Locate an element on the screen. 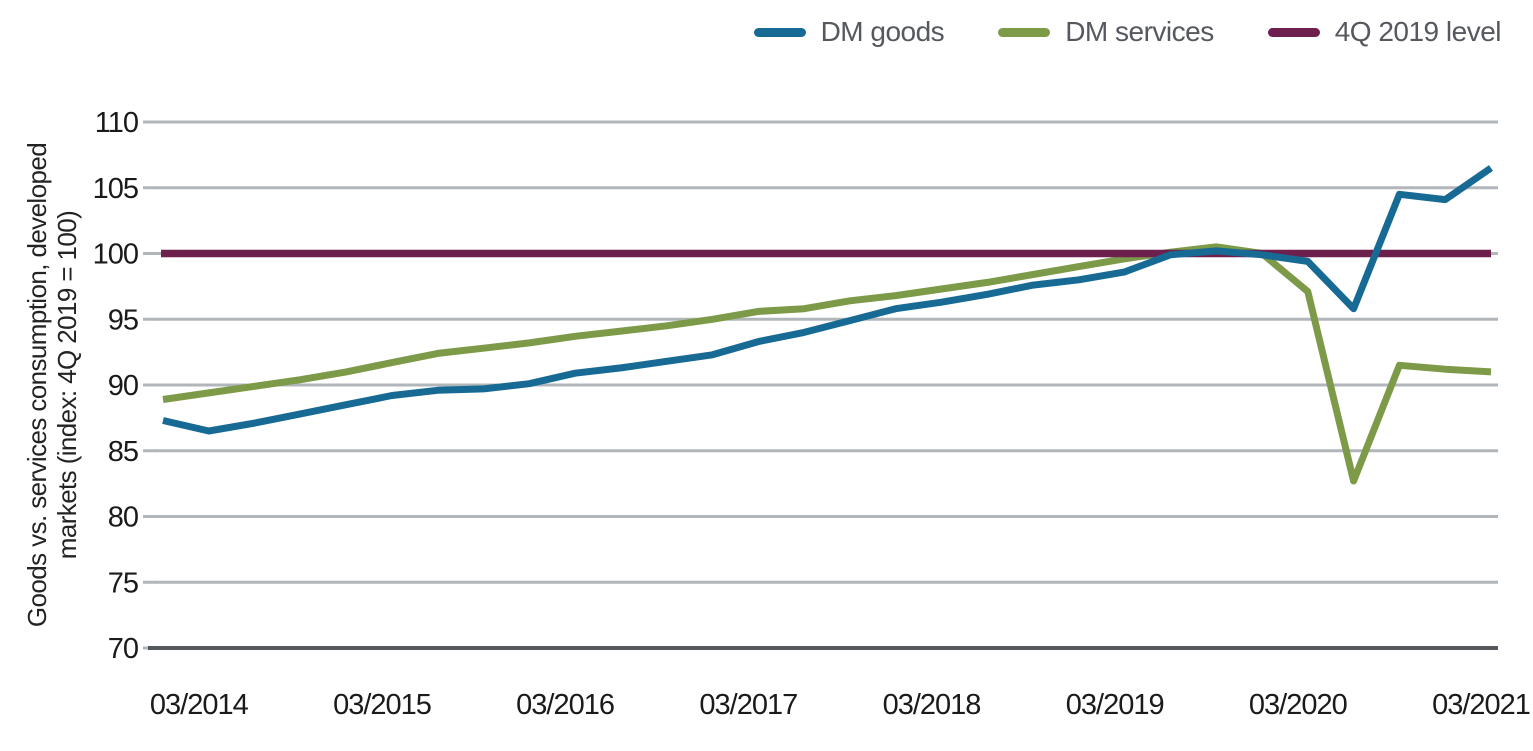 The height and width of the screenshot is (751, 1533). svg-text: 03/2018 is located at coordinates (932, 705).